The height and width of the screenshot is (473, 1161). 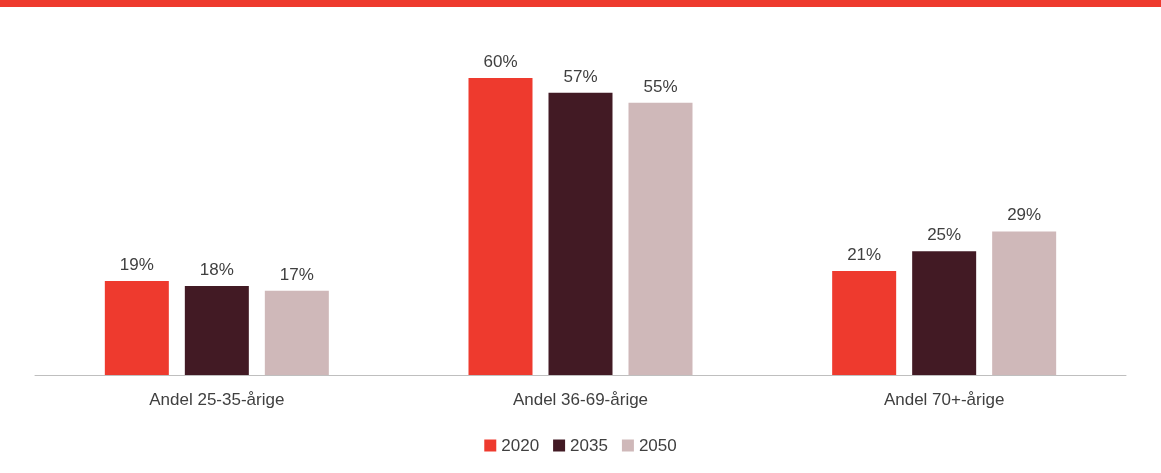 I want to click on x-tick-label: Andel 25-35-årige, so click(x=217, y=399).